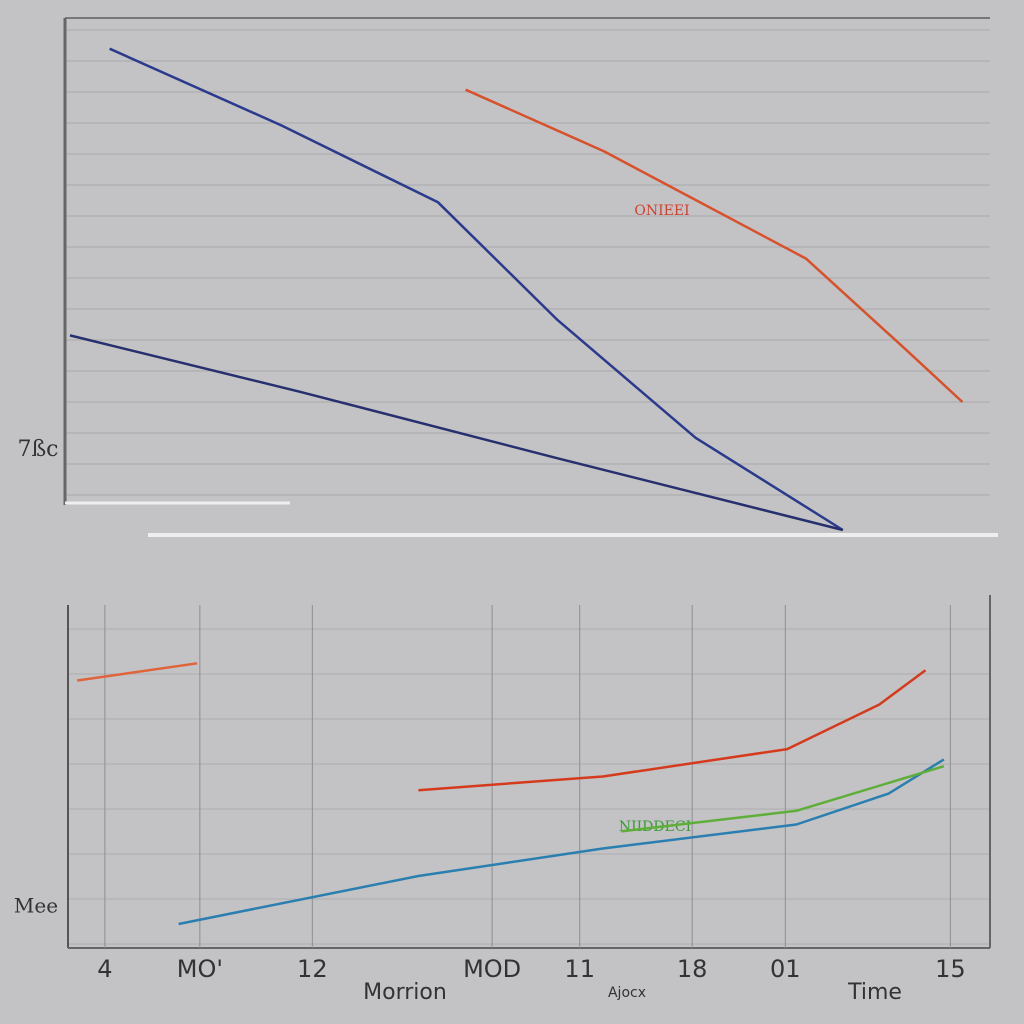 Image resolution: width=1024 pixels, height=1024 pixels. What do you see at coordinates (492, 969) in the screenshot?
I see `x-tick-label: MOD` at bounding box center [492, 969].